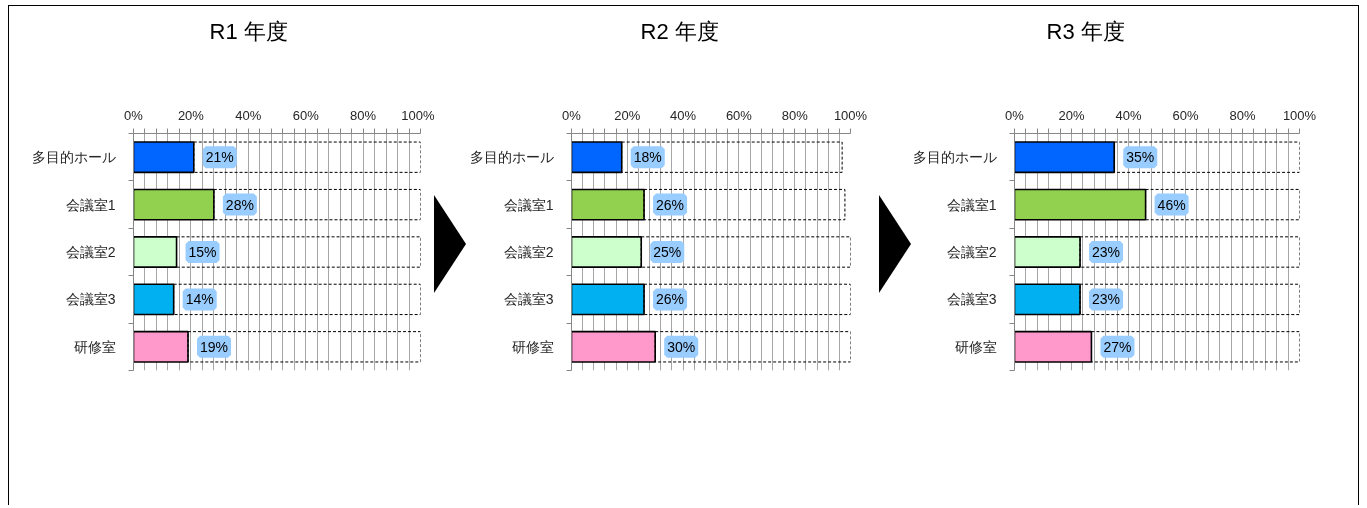  What do you see at coordinates (199, 299) in the screenshot?
I see `data-label: 14%` at bounding box center [199, 299].